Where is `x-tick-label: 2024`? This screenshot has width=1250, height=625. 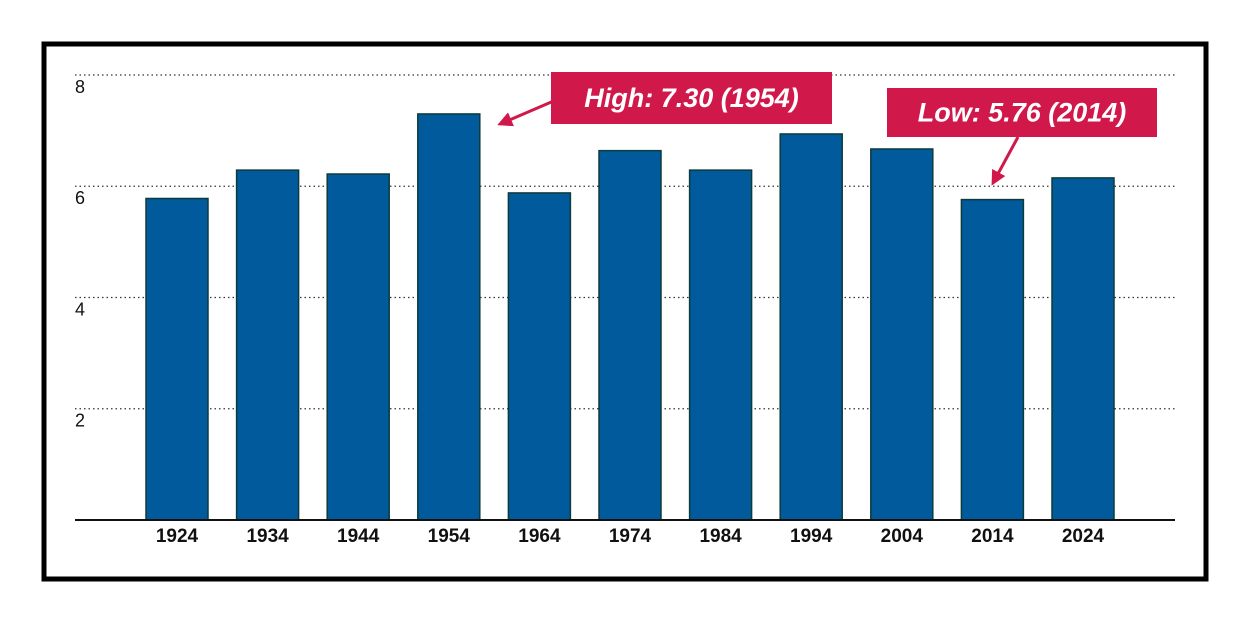
x-tick-label: 2024 is located at coordinates (1083, 536).